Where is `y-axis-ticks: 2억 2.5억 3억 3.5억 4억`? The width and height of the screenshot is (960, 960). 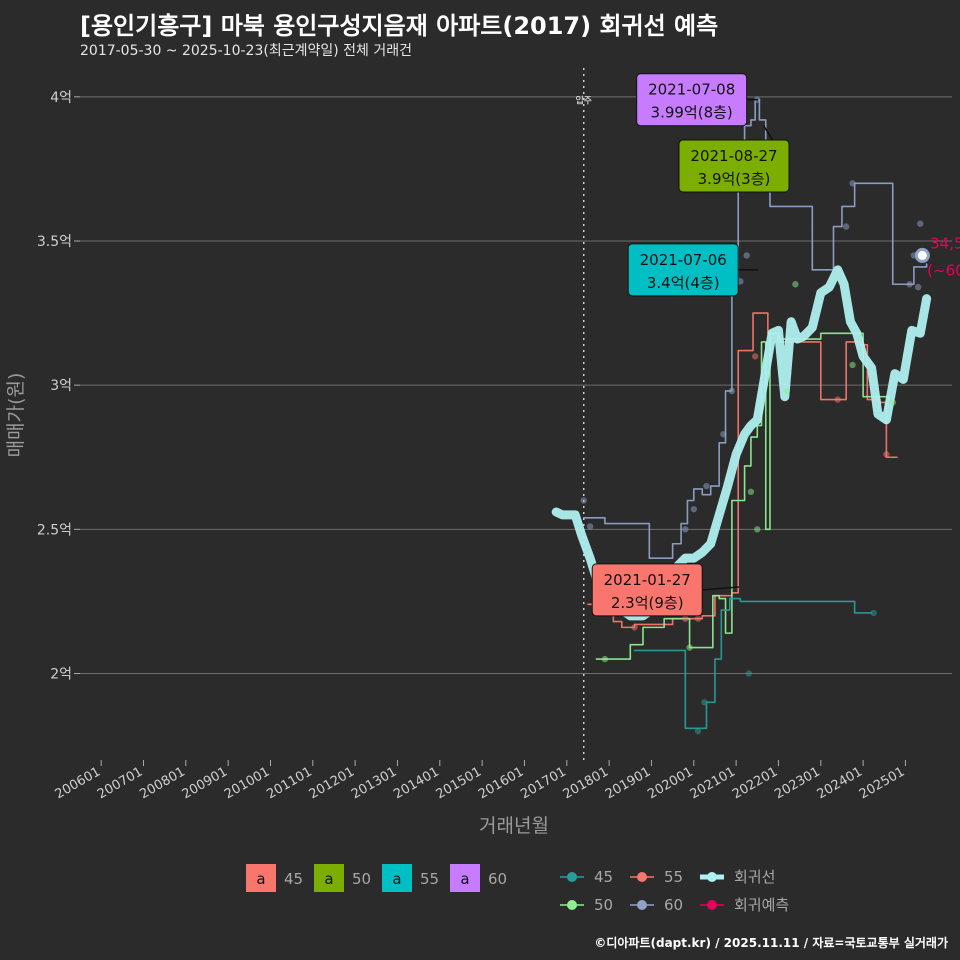
y-axis-ticks: 2억 2.5억 3억 3.5억 4억 is located at coordinates (58, 386).